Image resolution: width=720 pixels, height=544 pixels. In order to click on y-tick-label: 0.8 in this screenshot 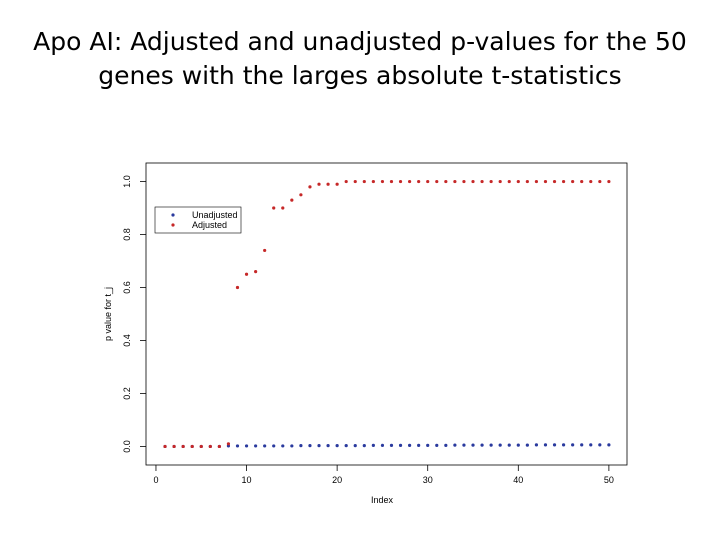, I will do `click(127, 234)`.